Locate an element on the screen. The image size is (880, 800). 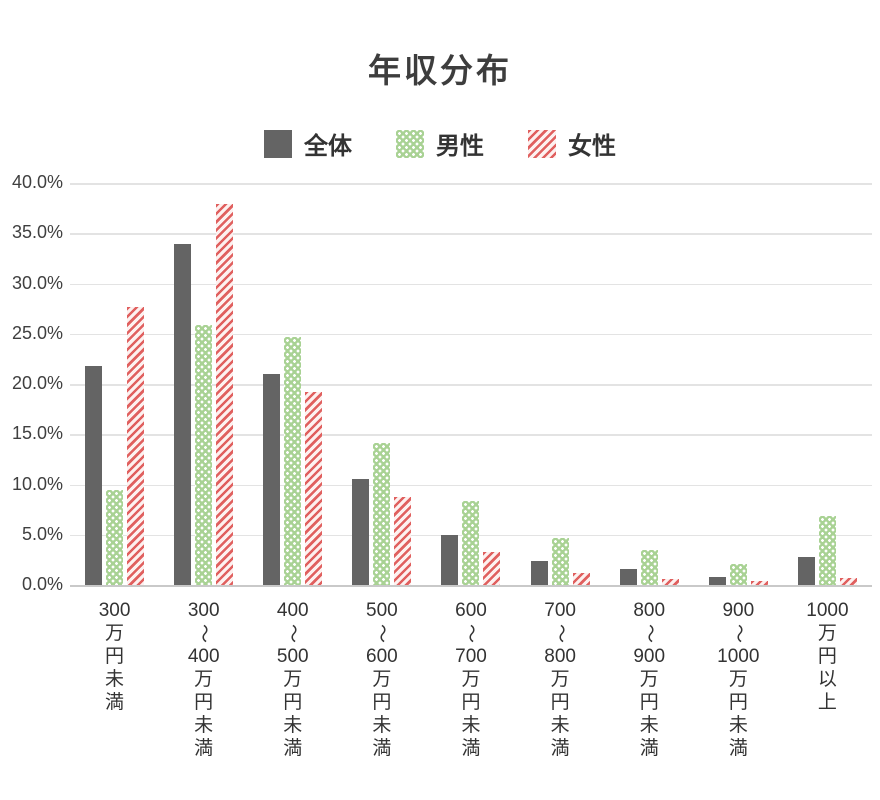
x-category-label-7: 900 〜 1000 万円未満 is located at coordinates (738, 679).